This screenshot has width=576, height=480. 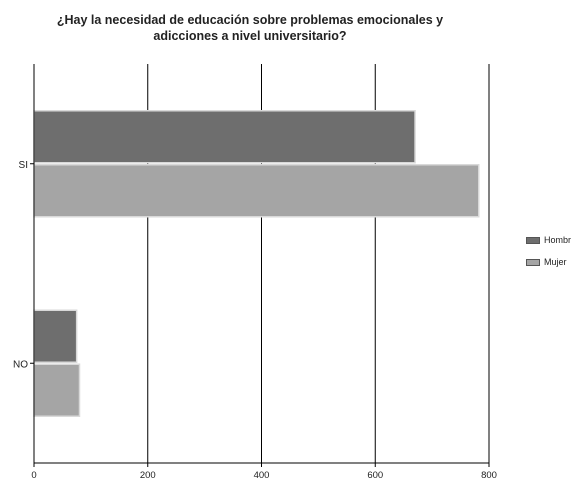 I want to click on legend-item-mujer: Mujer, so click(x=548, y=262).